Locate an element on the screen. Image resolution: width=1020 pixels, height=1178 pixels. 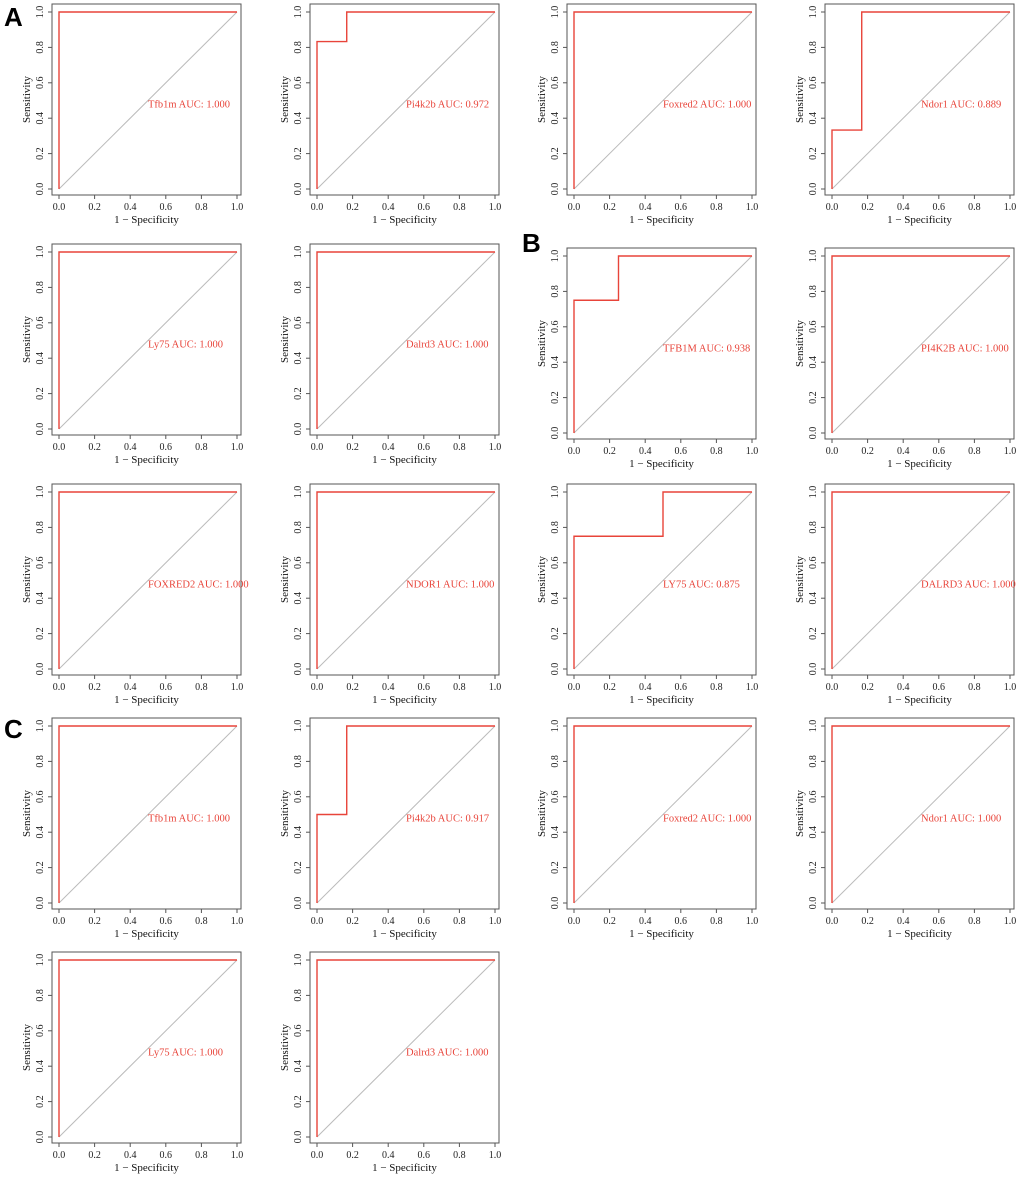
auc-label: Ndor1 AUC: 0.889 is located at coordinates (961, 105).